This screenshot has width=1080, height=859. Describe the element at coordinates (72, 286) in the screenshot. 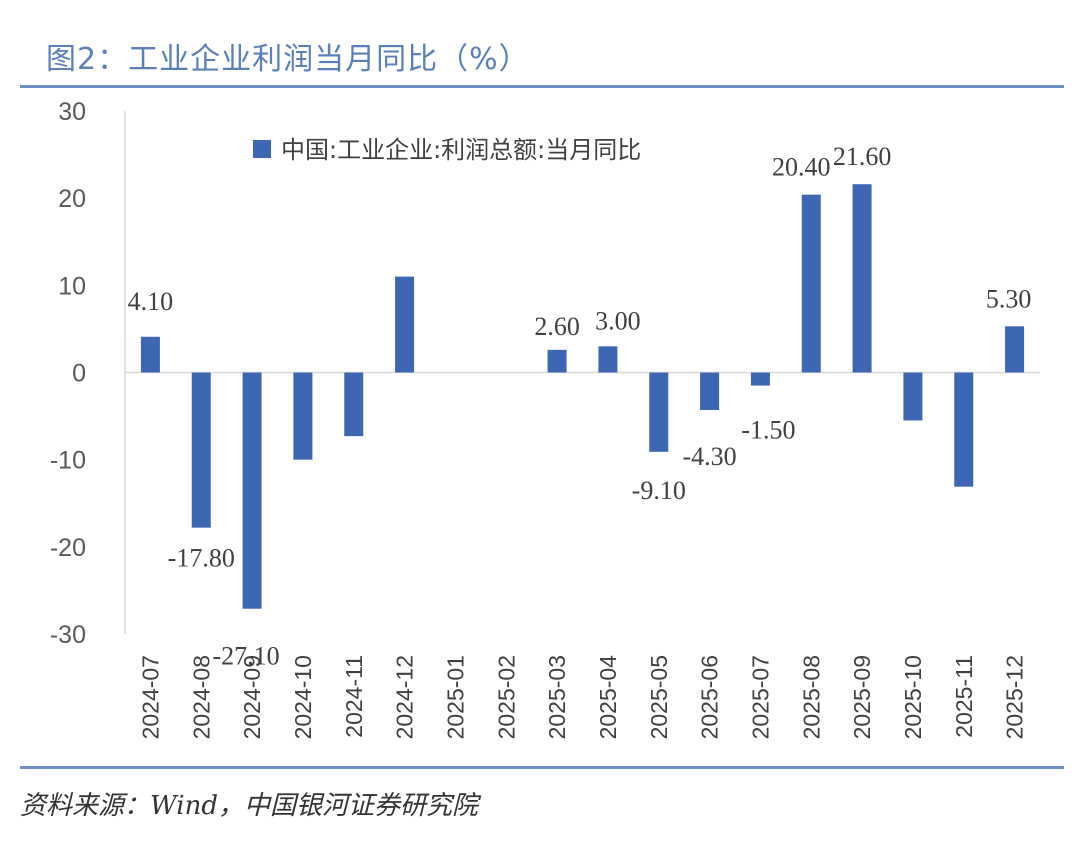

I see `y-tick-label: 10` at that location.